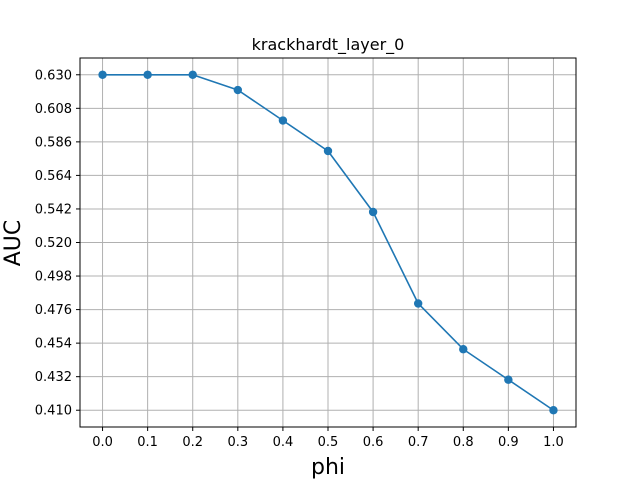  Describe the element at coordinates (102, 442) in the screenshot. I see `x-tick-label: 0.0` at that location.